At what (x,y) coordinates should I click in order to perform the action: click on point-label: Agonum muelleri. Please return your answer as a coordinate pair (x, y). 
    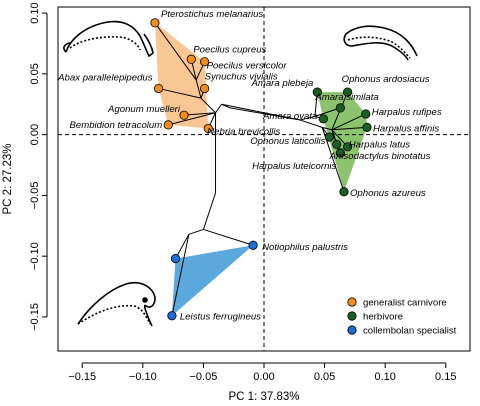
    Looking at the image, I should click on (144, 109).